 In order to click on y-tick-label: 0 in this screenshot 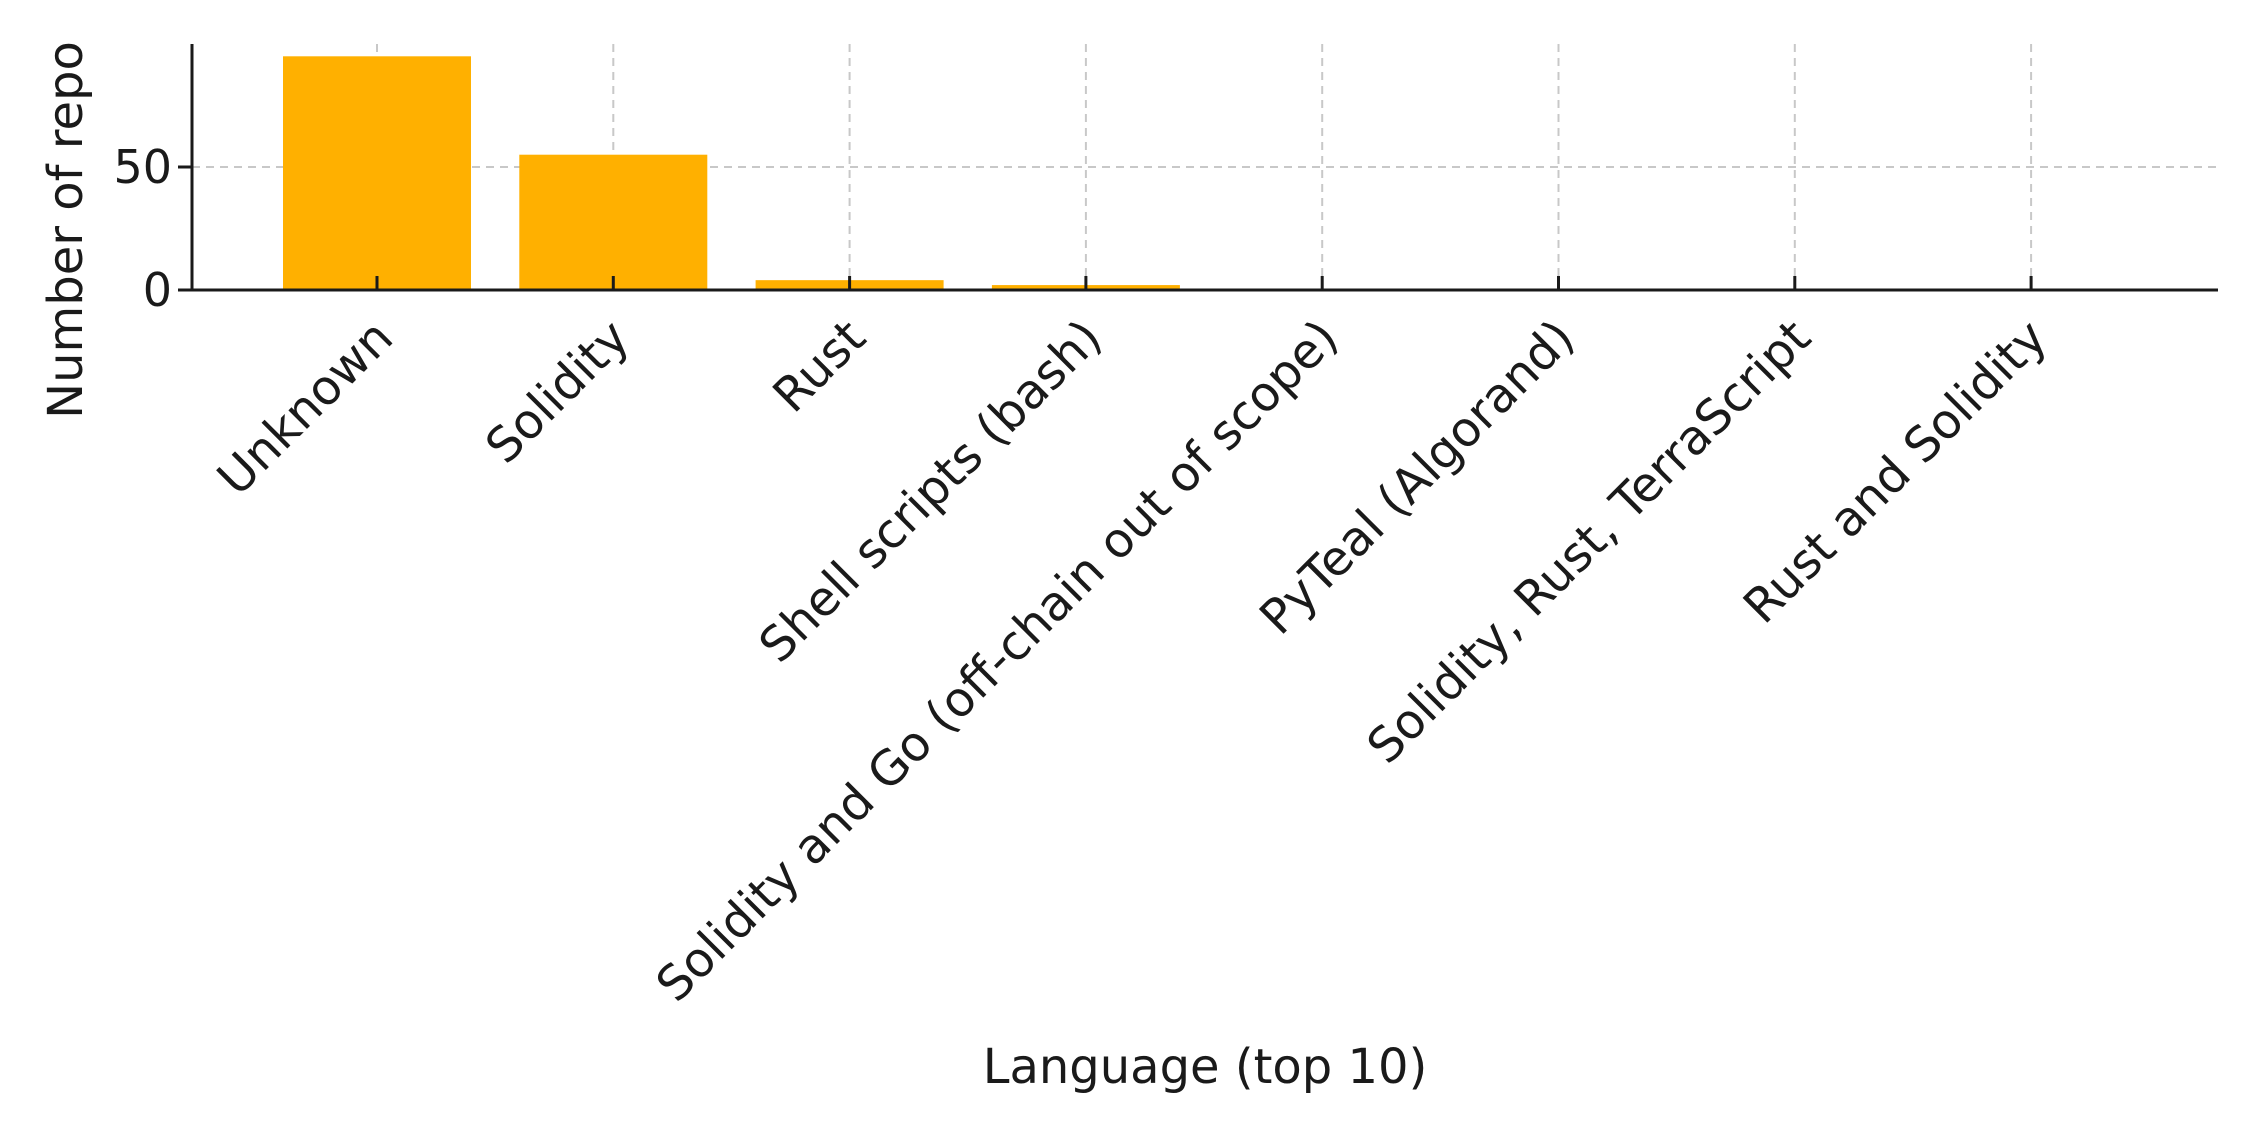, I will do `click(157, 290)`.